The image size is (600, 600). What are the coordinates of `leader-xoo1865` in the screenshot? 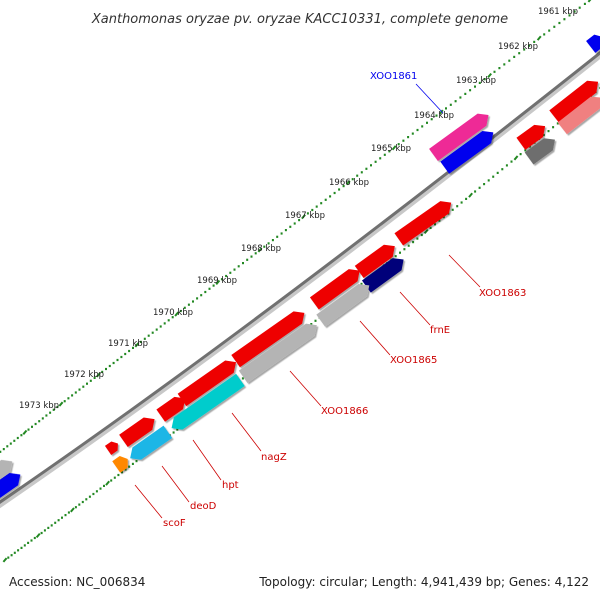 It's located at (375, 338).